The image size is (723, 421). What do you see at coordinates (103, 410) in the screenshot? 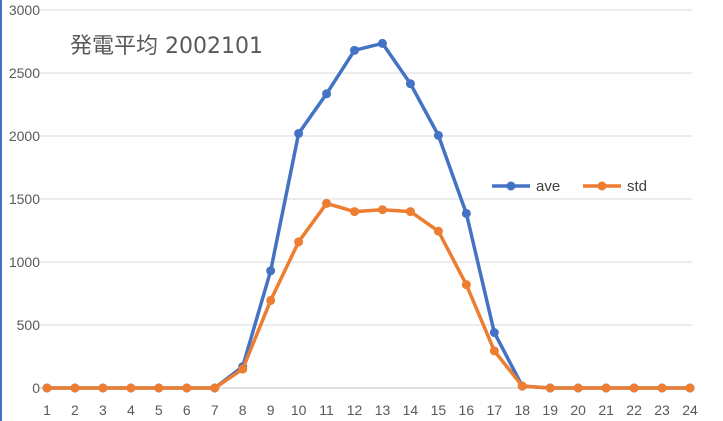
I see `x-tick-label: 3` at bounding box center [103, 410].